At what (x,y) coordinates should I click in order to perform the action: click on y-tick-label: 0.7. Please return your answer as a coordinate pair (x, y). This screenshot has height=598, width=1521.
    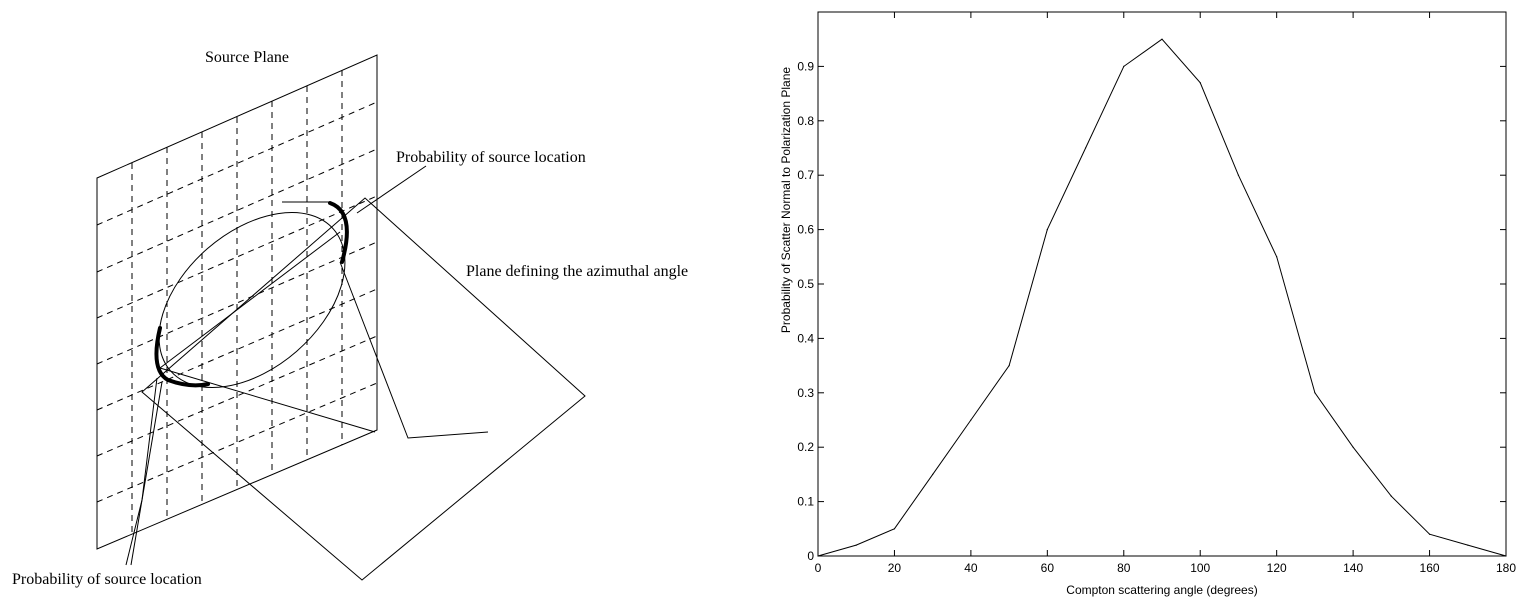
    Looking at the image, I should click on (805, 175).